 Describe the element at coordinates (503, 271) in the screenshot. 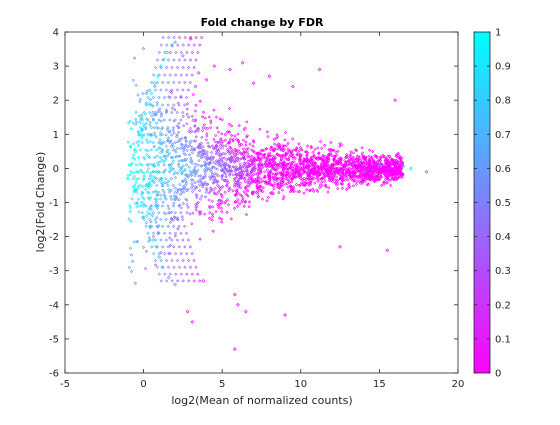

I see `colorbar-tick-label: 0.3` at that location.